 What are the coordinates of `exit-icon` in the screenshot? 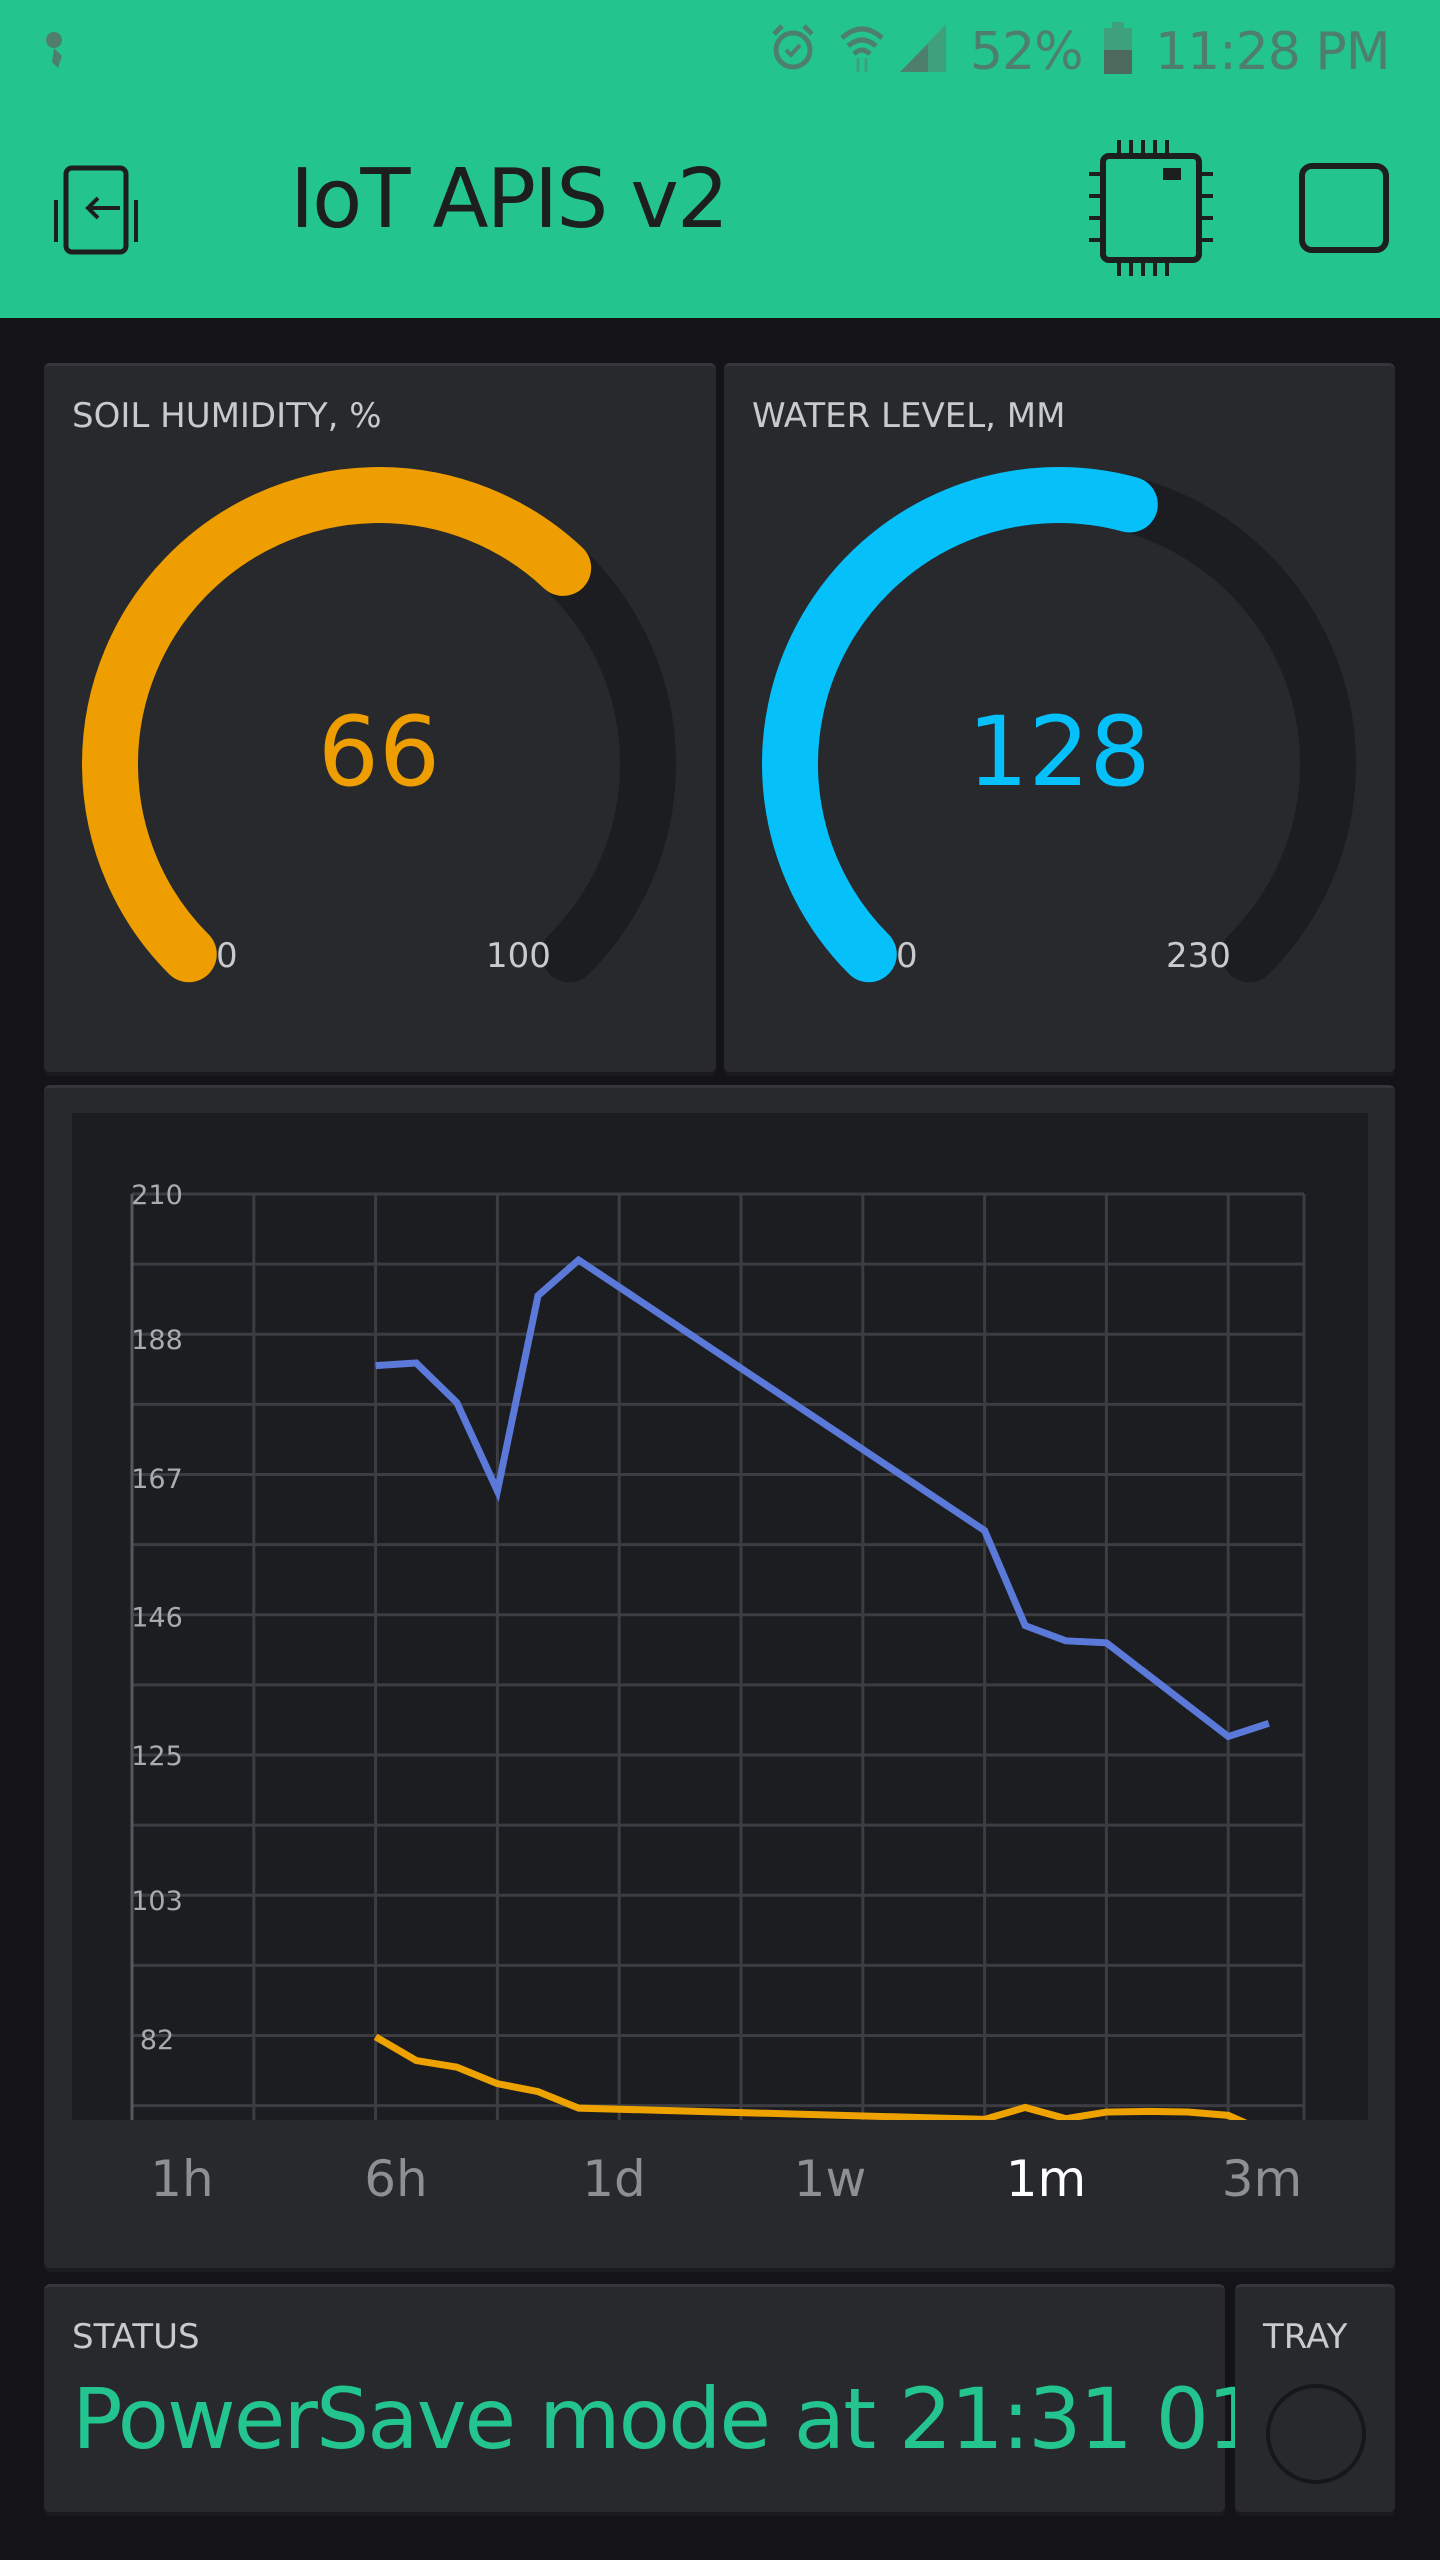 It's located at (96, 208).